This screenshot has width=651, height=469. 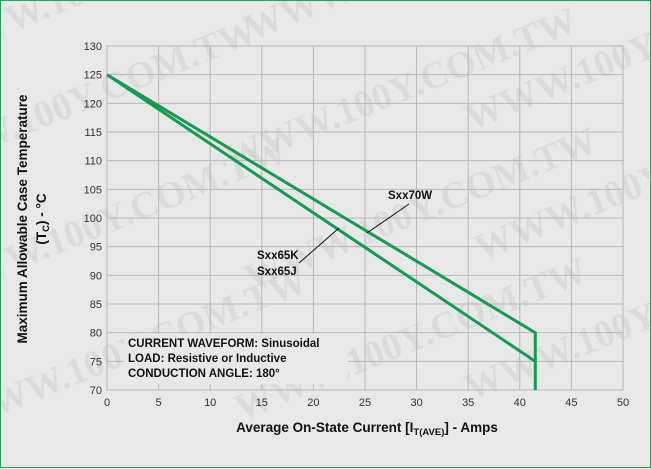 I want to click on y-tick-label: 100, so click(x=93, y=219).